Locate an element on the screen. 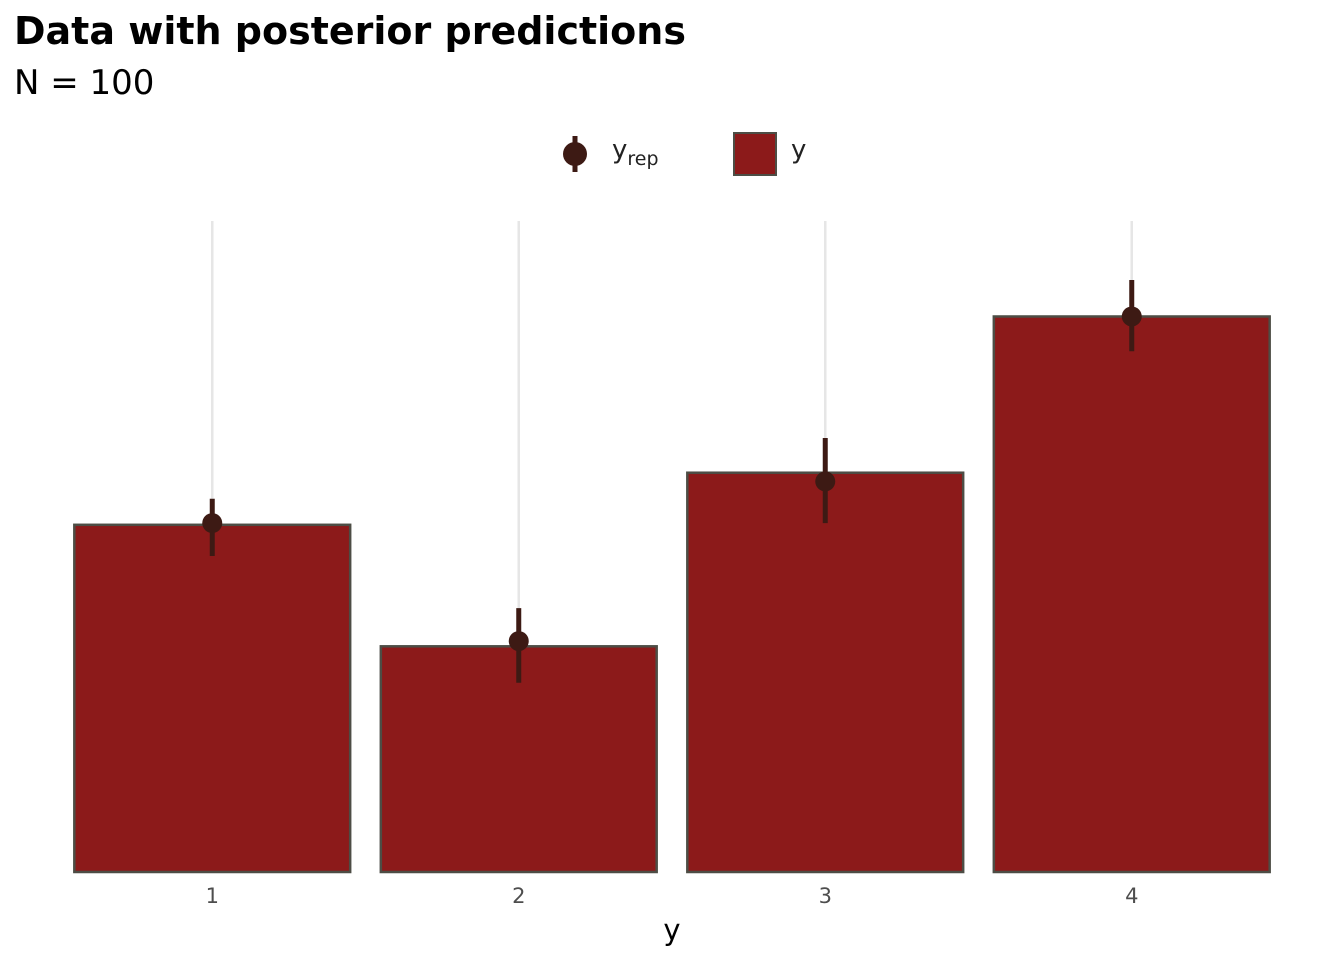 The height and width of the screenshot is (960, 1344). legend-yrep-label: yrep is located at coordinates (635, 152).